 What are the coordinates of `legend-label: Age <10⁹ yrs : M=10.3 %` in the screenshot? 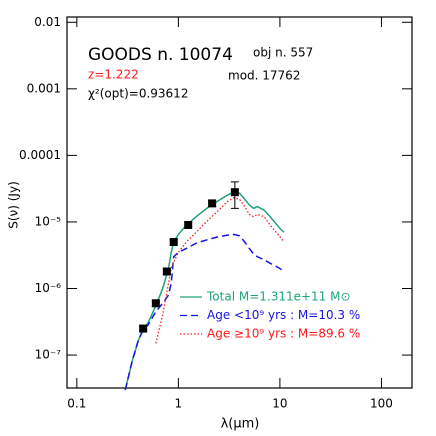 It's located at (283, 315).